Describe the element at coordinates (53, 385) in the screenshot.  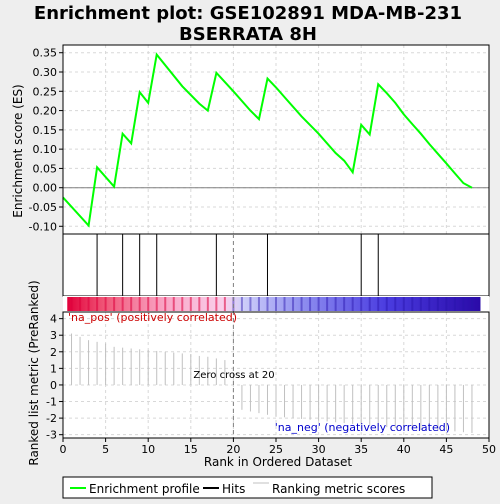
I see `metric-ytick-label: 0` at that location.